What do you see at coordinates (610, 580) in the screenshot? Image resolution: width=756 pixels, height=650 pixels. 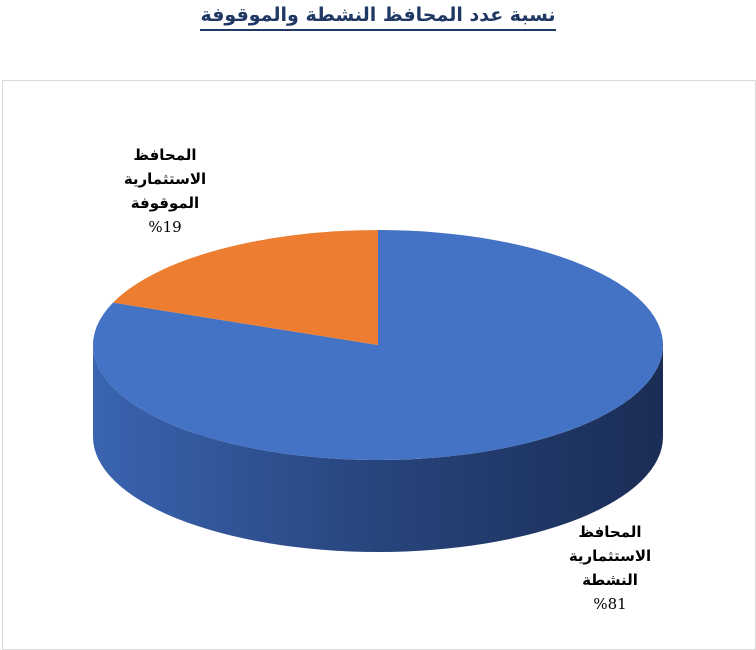 I see `label-line: النشطة` at bounding box center [610, 580].